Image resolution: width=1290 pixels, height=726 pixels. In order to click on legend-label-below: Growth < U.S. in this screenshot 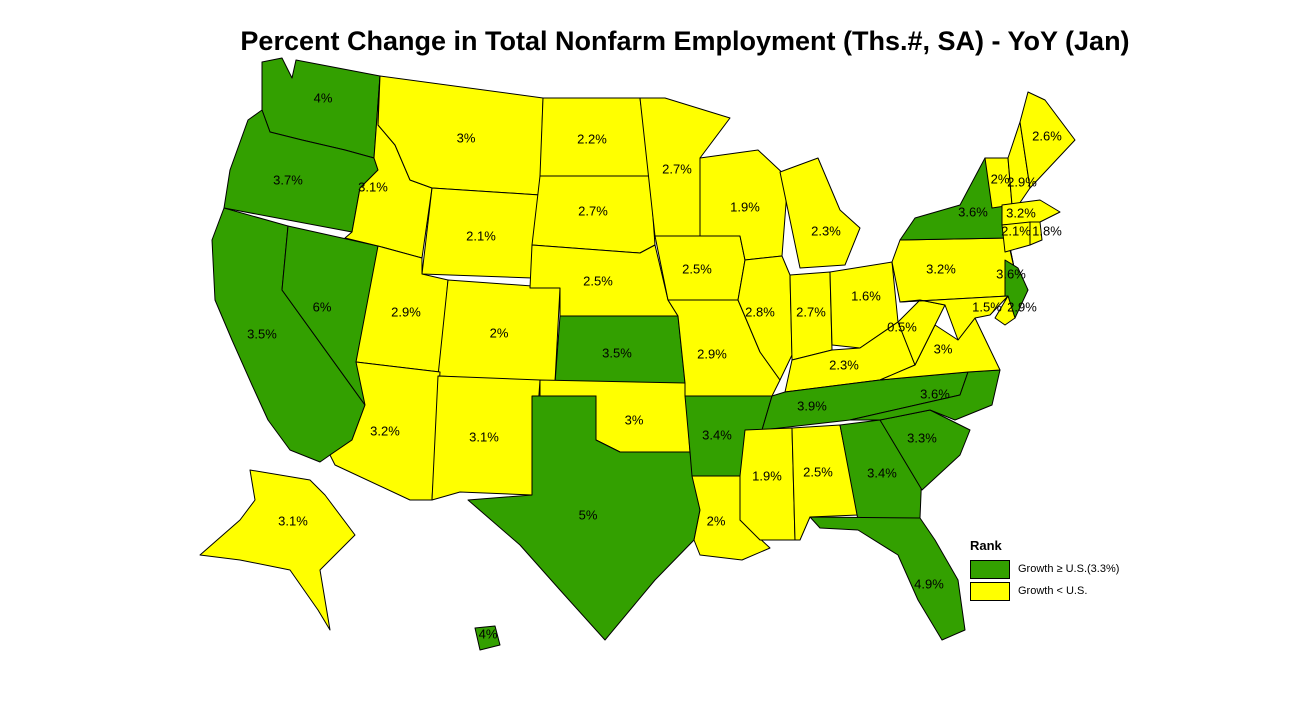, I will do `click(1053, 591)`.